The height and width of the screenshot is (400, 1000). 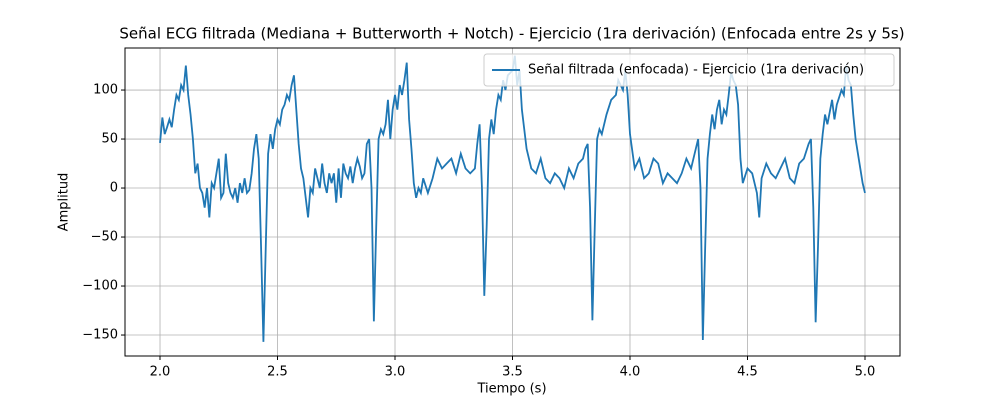 What do you see at coordinates (160, 372) in the screenshot?
I see `x-tick-label: 2.0` at bounding box center [160, 372].